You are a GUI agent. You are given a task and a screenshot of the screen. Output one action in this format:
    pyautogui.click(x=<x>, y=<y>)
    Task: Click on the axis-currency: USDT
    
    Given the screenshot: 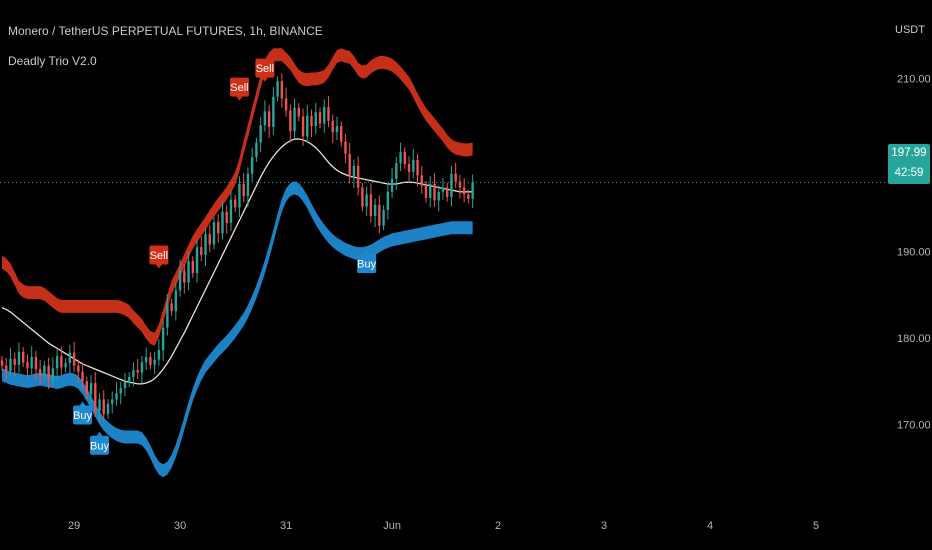 What is the action you would take?
    pyautogui.click(x=910, y=30)
    